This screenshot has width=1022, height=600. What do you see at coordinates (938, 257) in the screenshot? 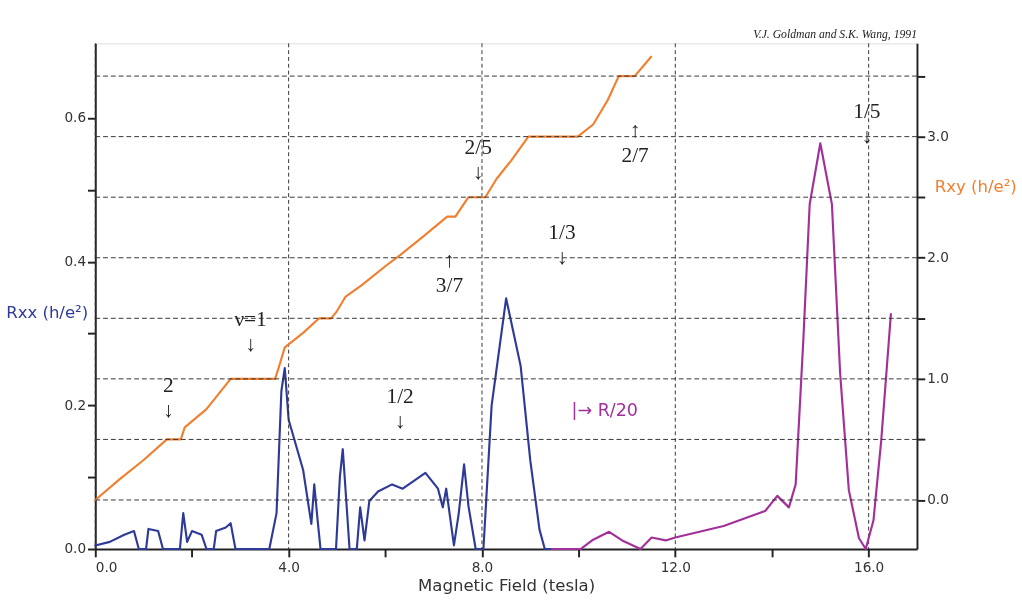
I see `y2-tick-label: 2.0` at bounding box center [938, 257].